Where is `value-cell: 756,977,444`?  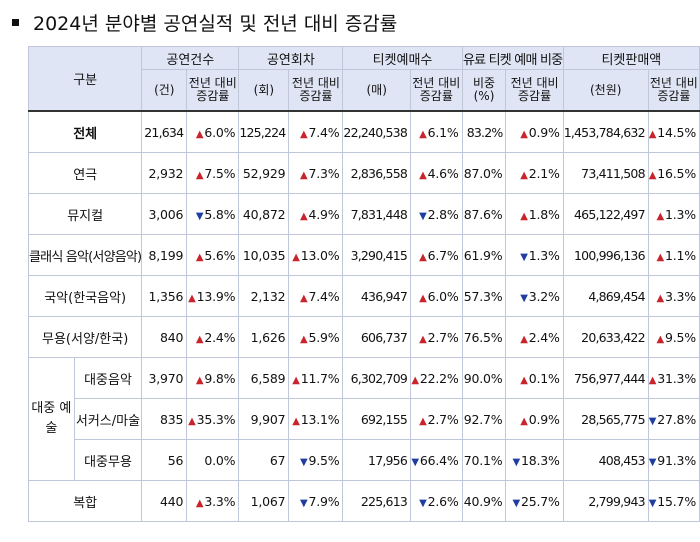 value-cell: 756,977,444 is located at coordinates (605, 378).